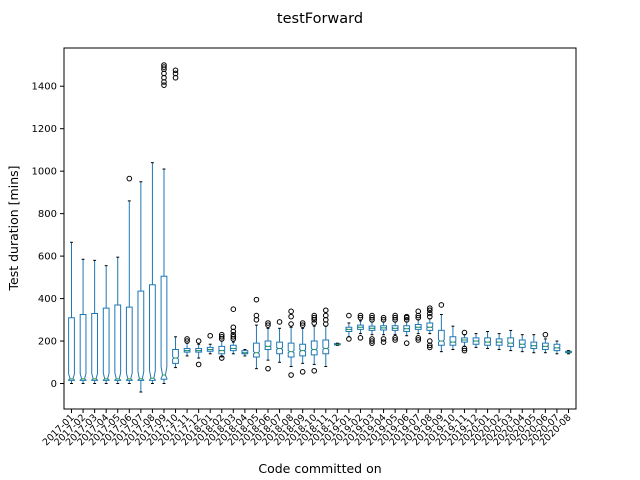  What do you see at coordinates (44, 172) in the screenshot?
I see `y-tick-label: 1000` at bounding box center [44, 172].